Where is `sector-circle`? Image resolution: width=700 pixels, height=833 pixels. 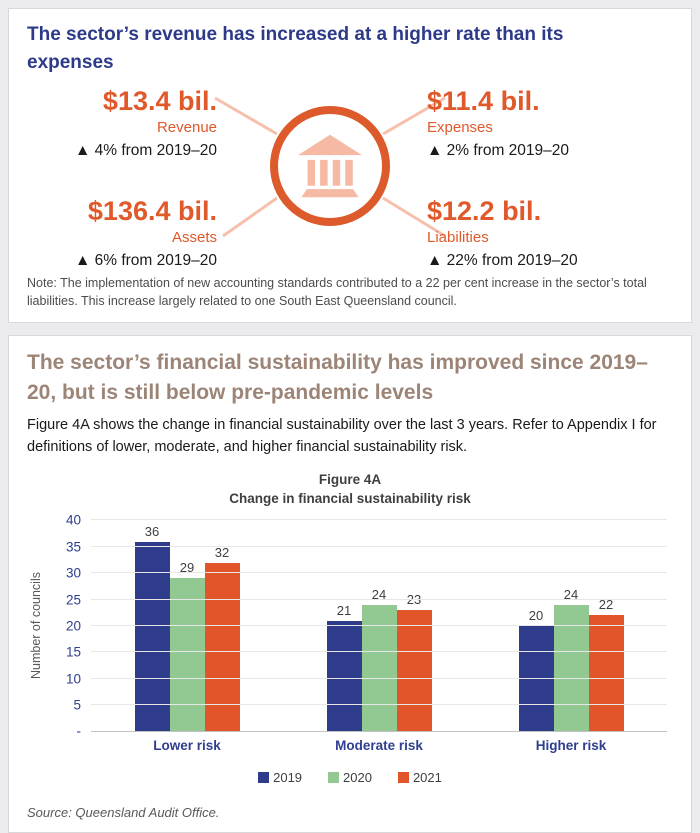
sector-circle is located at coordinates (330, 166).